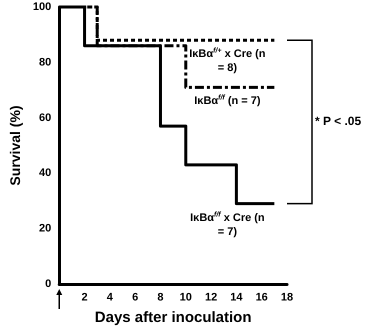 The height and width of the screenshot is (330, 378). Describe the element at coordinates (173, 317) in the screenshot. I see `x-axis-title: Days after inoculation` at that location.